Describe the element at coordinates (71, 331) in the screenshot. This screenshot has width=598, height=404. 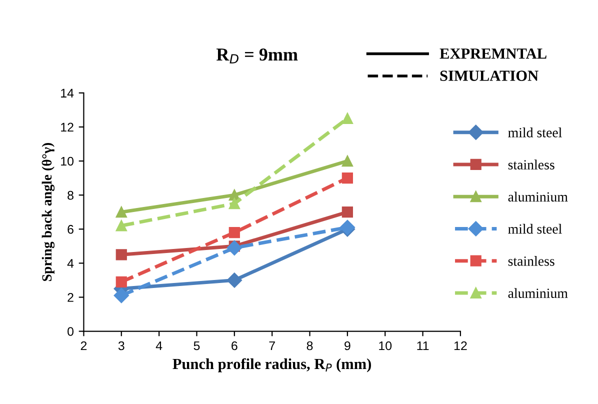
I see `y-tick-label: 0` at that location.